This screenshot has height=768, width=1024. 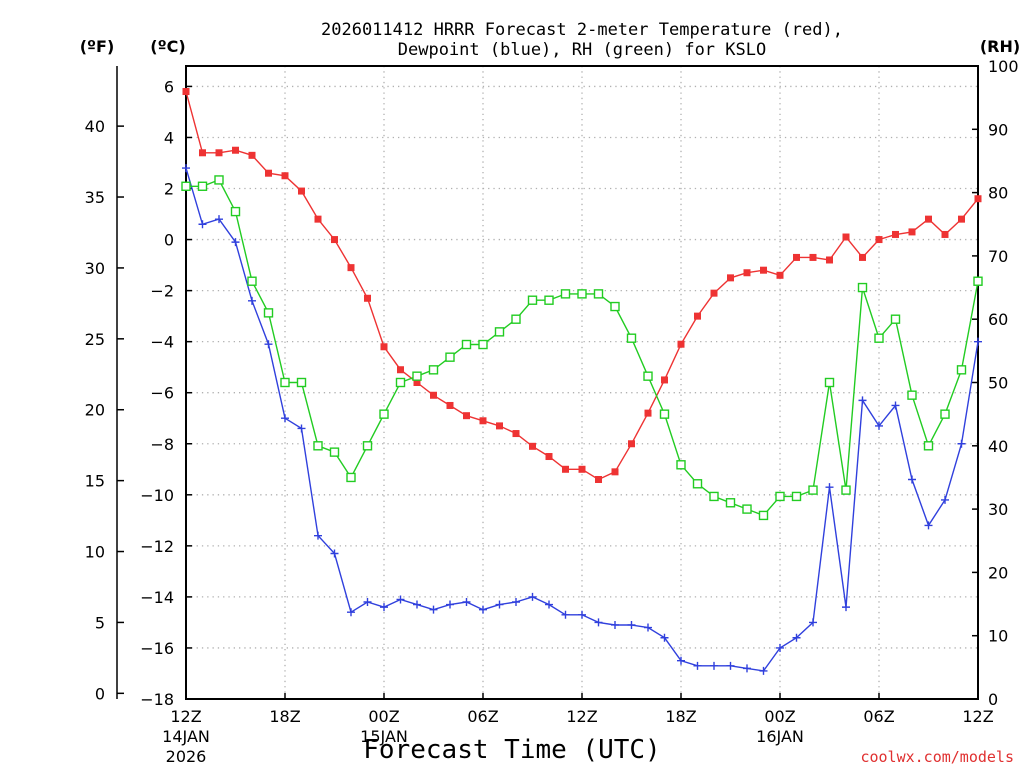 I want to click on date-label: 14JAN, so click(x=186, y=736).